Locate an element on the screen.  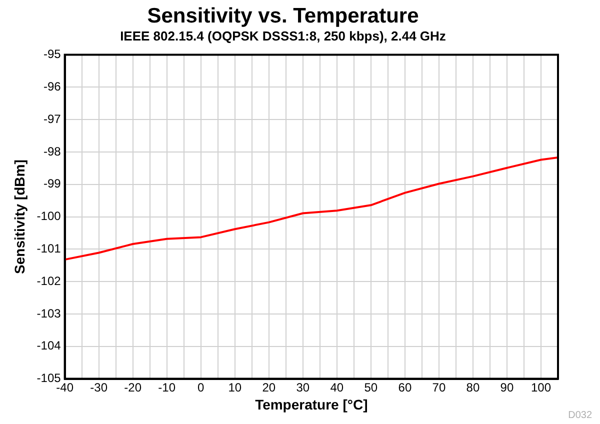
chart-title: Sensitivity vs. Temperature is located at coordinates (283, 16).